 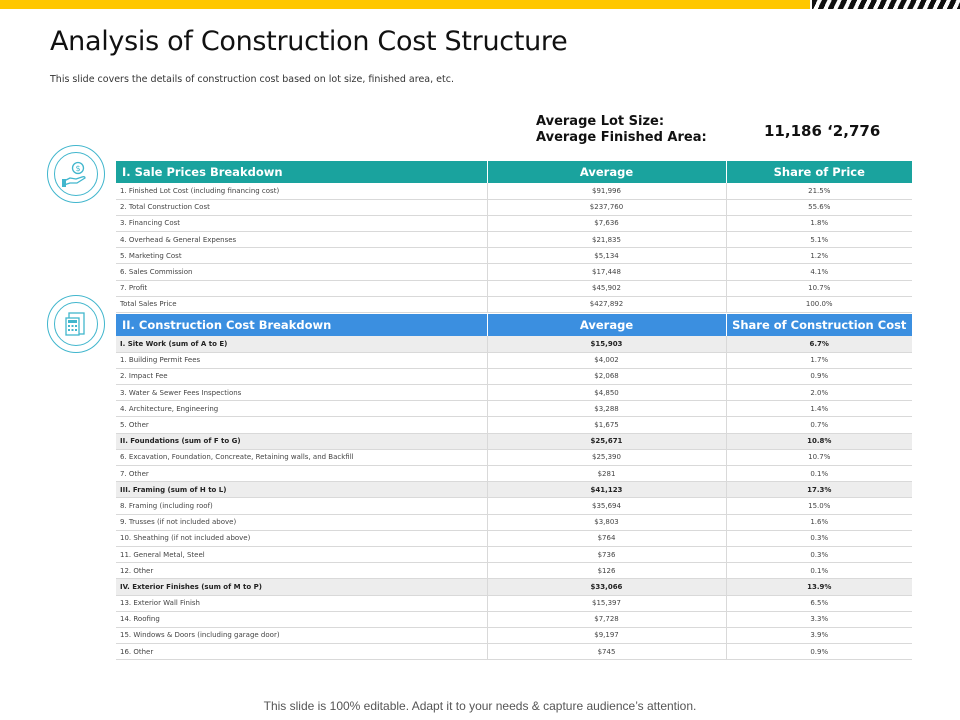 What do you see at coordinates (822, 131) in the screenshot?
I see `averages-values: 11,186 ‘2,776` at bounding box center [822, 131].